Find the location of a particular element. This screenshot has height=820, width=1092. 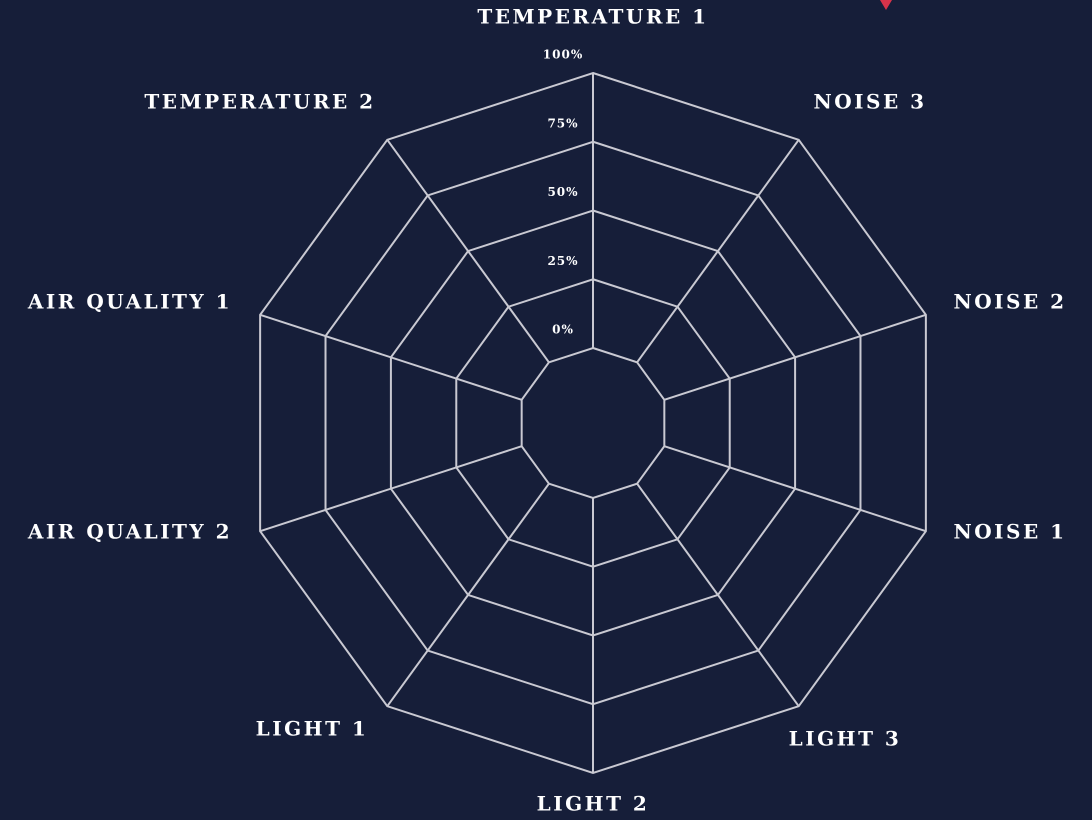

tick-label: 100% is located at coordinates (563, 55).